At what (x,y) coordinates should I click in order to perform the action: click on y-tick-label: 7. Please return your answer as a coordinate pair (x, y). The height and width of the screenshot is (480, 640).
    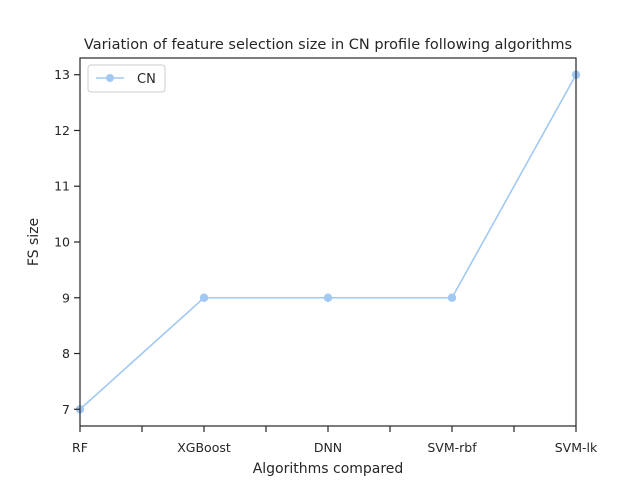
    Looking at the image, I should click on (66, 409).